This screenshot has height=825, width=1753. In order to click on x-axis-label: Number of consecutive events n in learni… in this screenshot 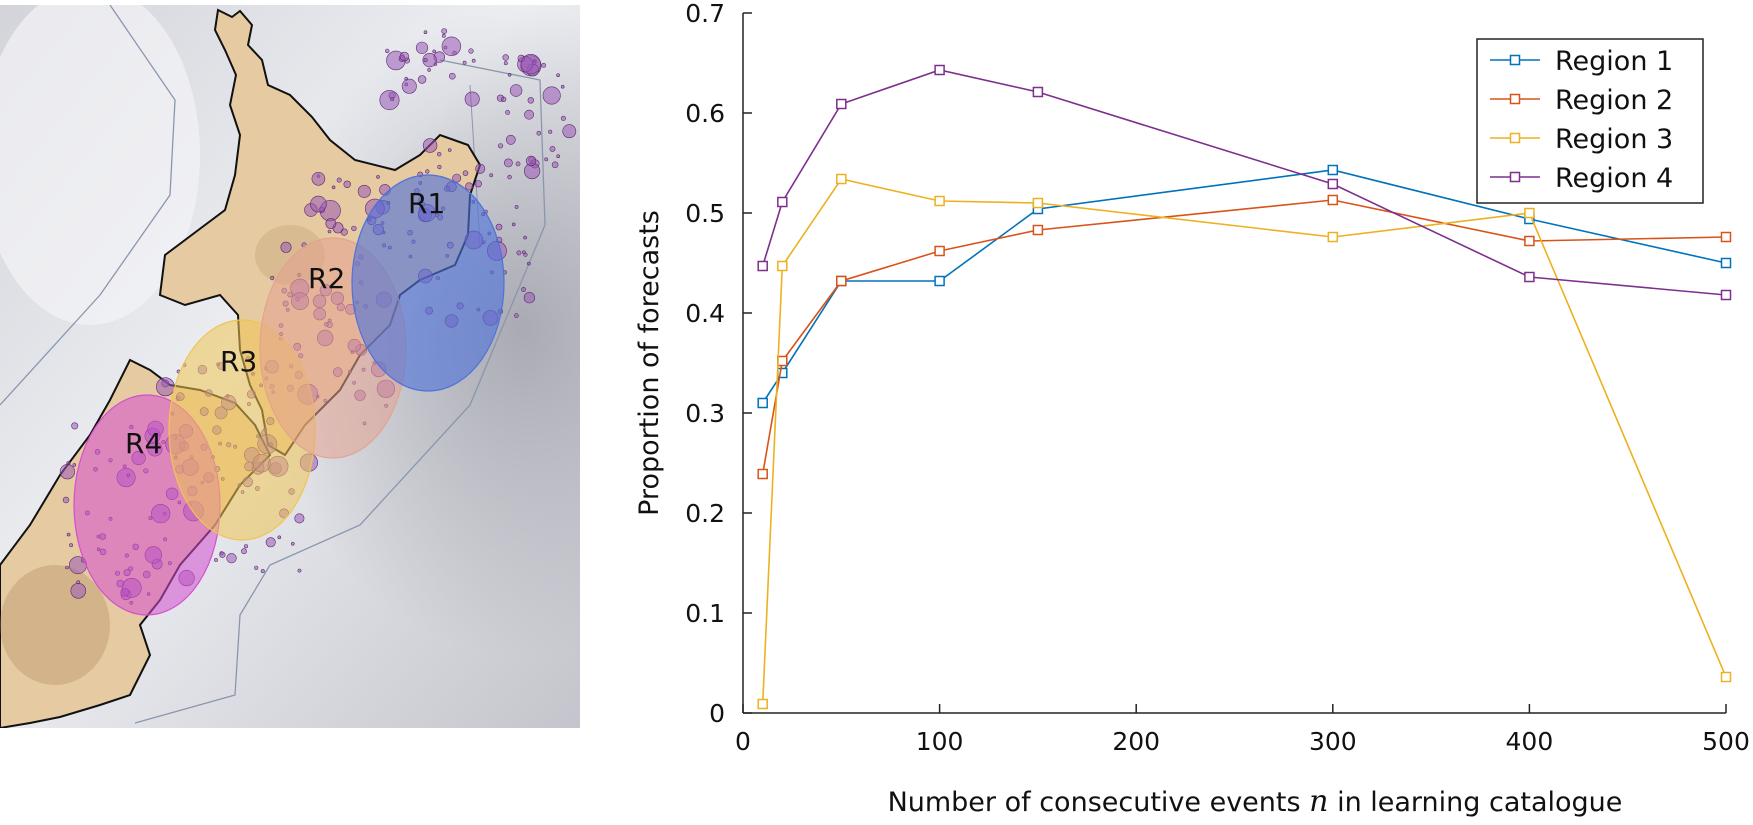, I will do `click(1255, 801)`.